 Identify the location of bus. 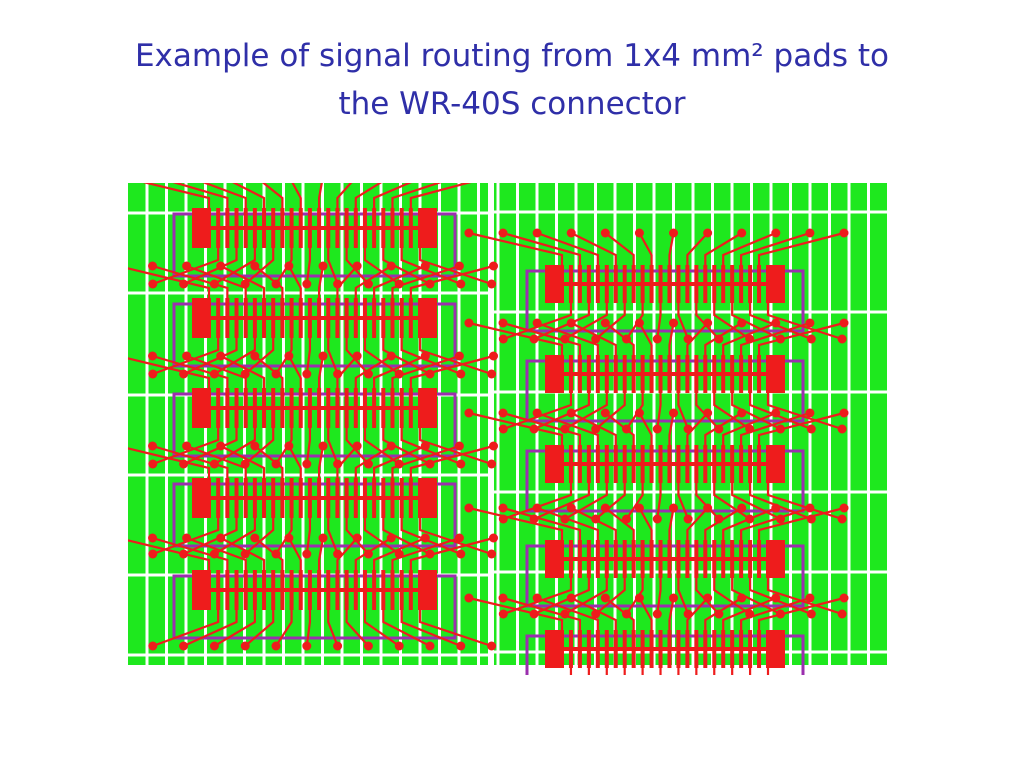
(665, 649).